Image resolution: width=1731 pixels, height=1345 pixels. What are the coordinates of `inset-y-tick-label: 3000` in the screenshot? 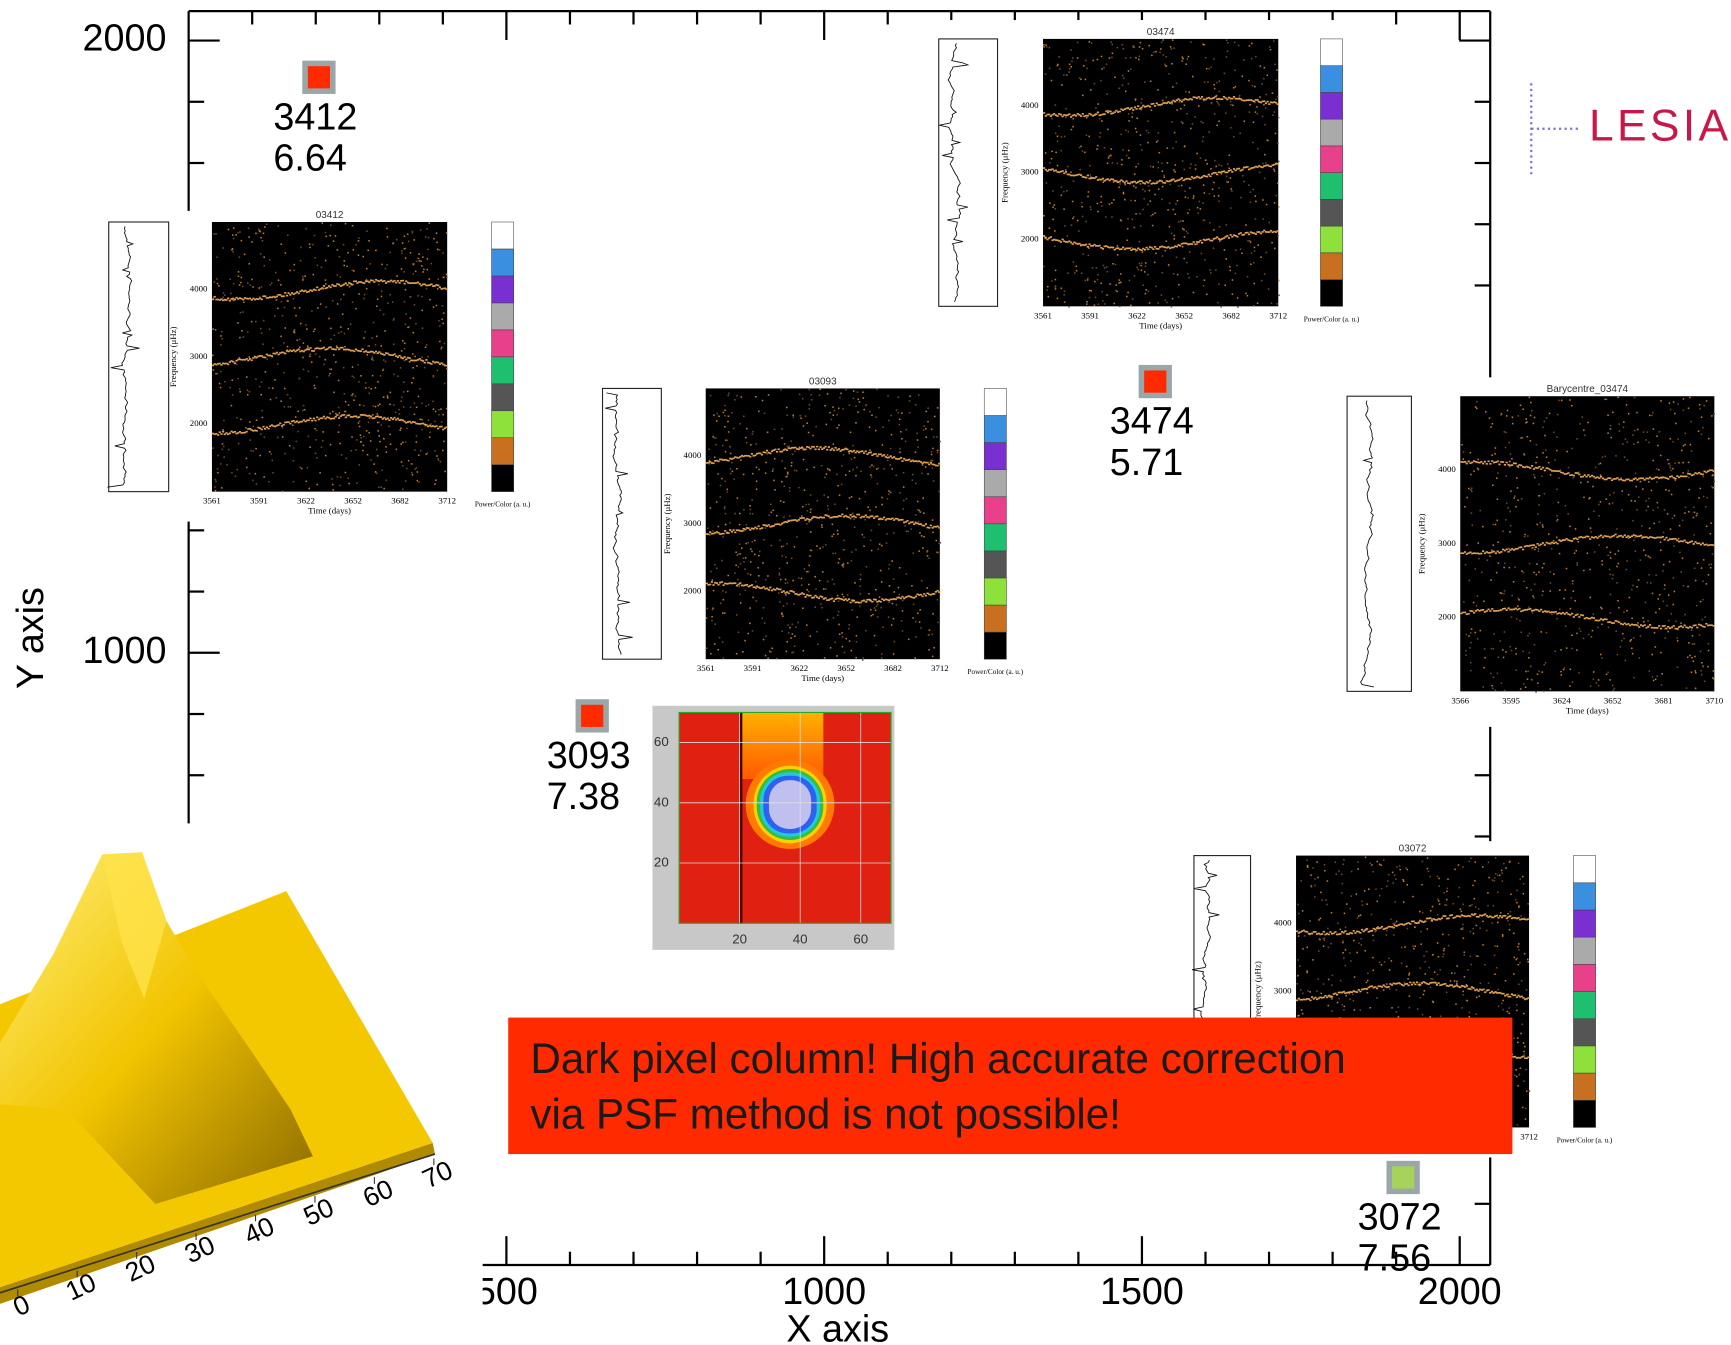 It's located at (1447, 543).